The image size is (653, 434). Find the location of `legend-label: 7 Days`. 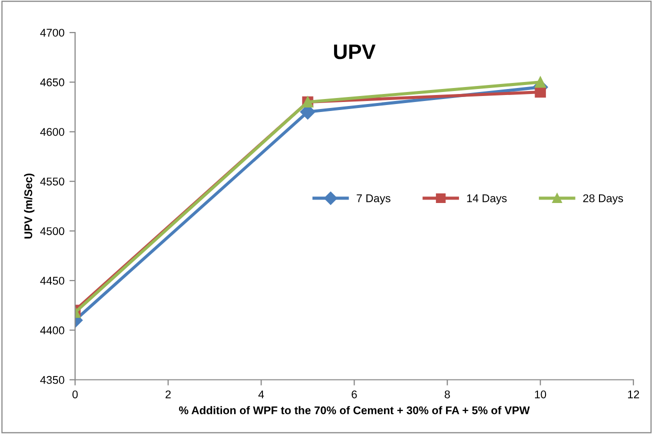

legend-label: 7 Days is located at coordinates (373, 199).